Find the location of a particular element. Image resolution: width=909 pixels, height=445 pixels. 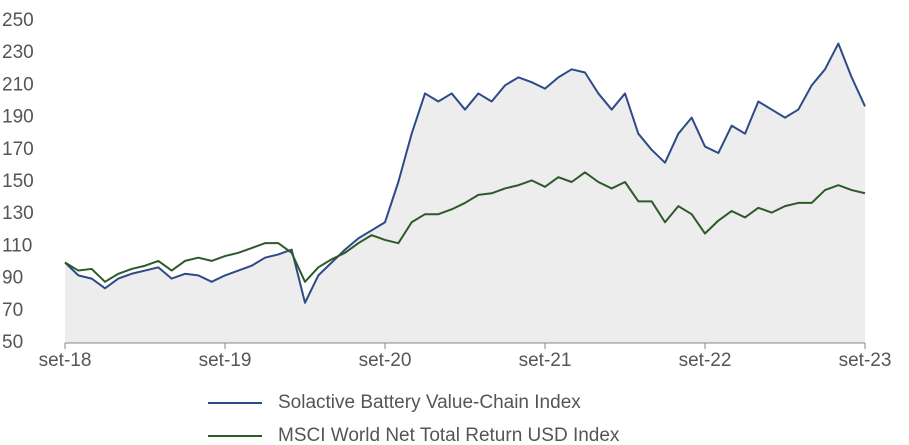

y-tick-label: 210 is located at coordinates (18, 84).